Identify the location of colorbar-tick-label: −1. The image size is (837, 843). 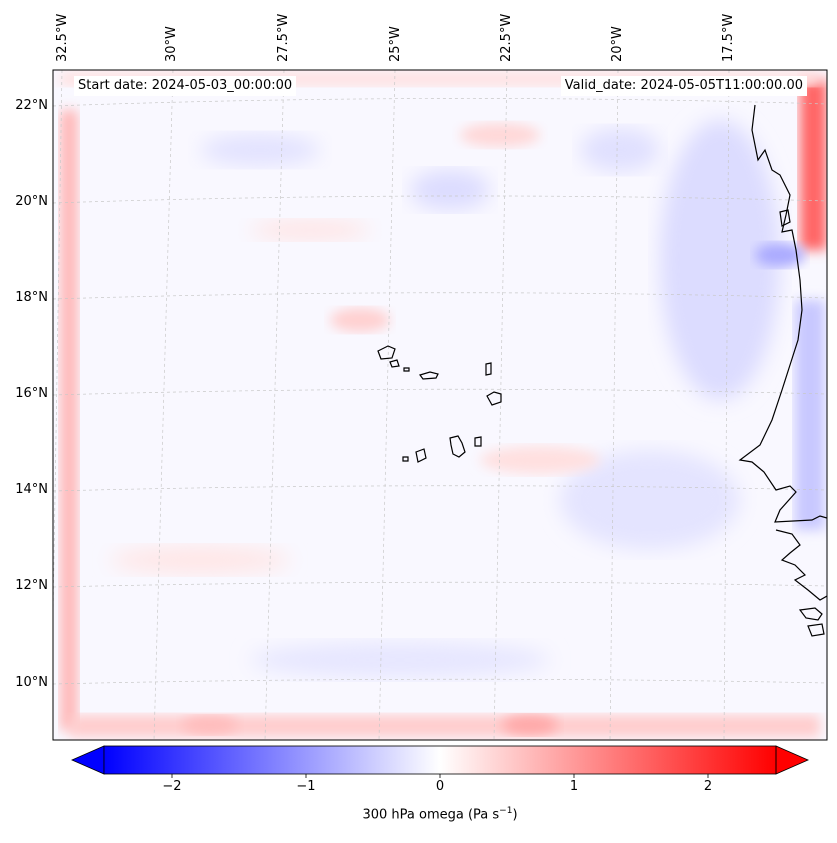
(306, 786).